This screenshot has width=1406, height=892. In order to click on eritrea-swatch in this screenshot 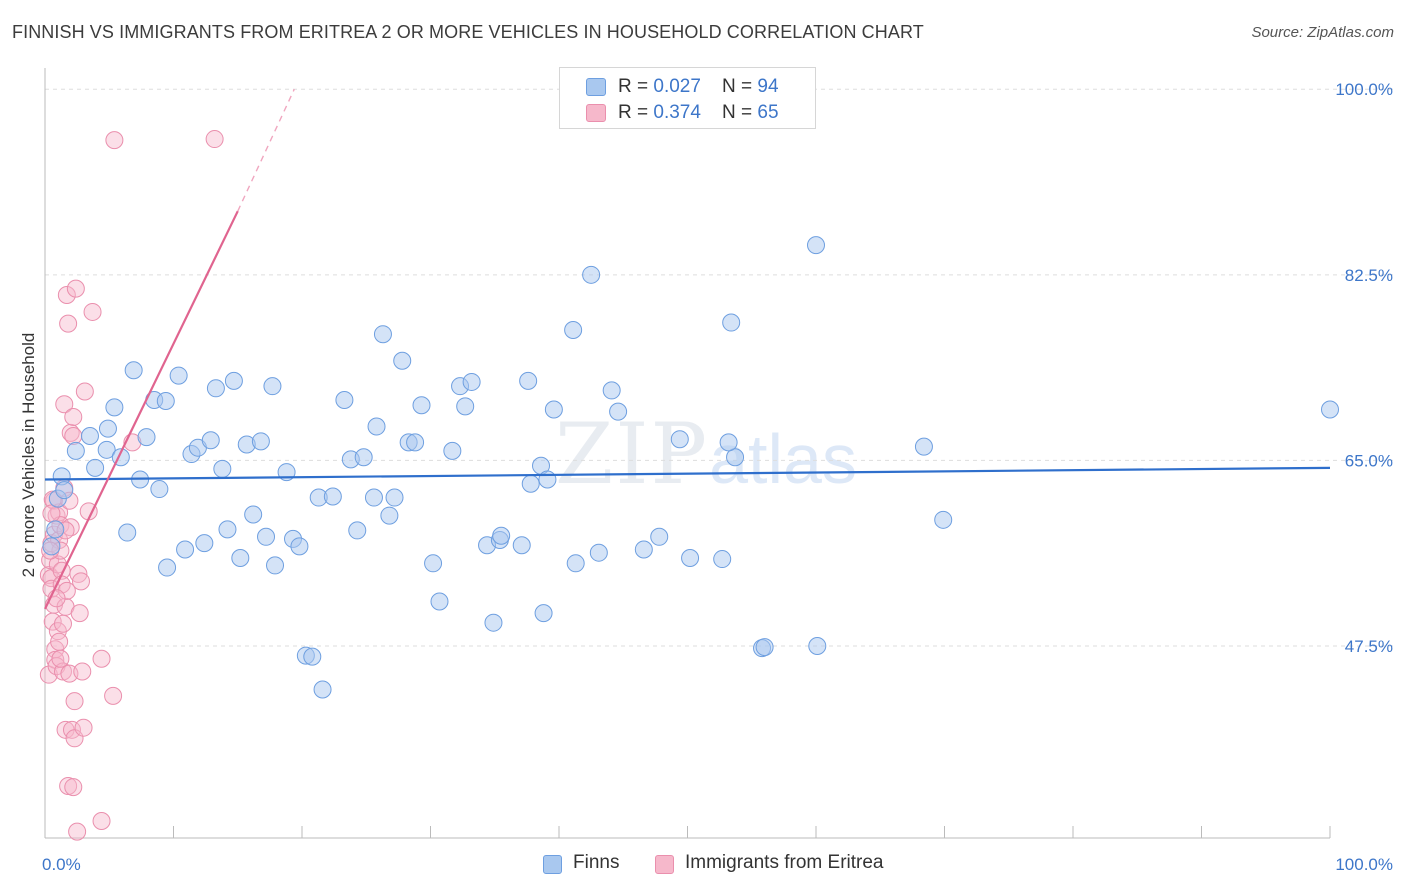, I will do `click(596, 113)`.